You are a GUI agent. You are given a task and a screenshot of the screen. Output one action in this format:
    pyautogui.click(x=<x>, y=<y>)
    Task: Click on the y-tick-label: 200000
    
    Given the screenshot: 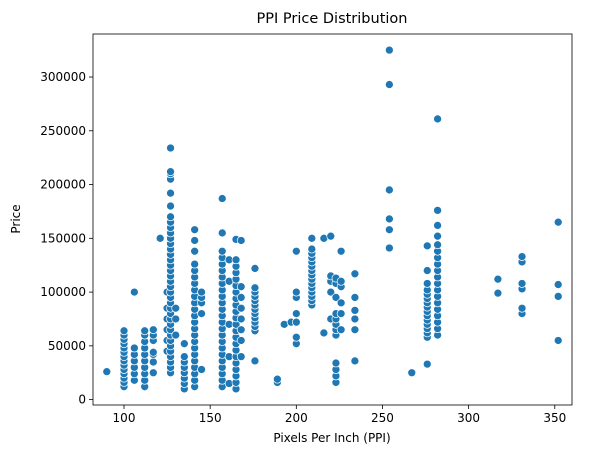 What is the action you would take?
    pyautogui.click(x=63, y=185)
    